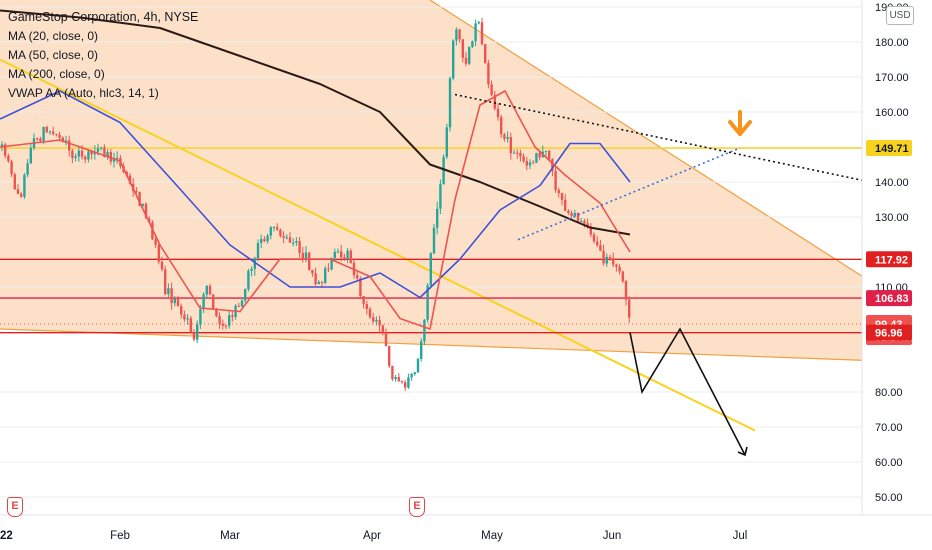  What do you see at coordinates (687, 391) in the screenshot?
I see `projection-path` at bounding box center [687, 391].